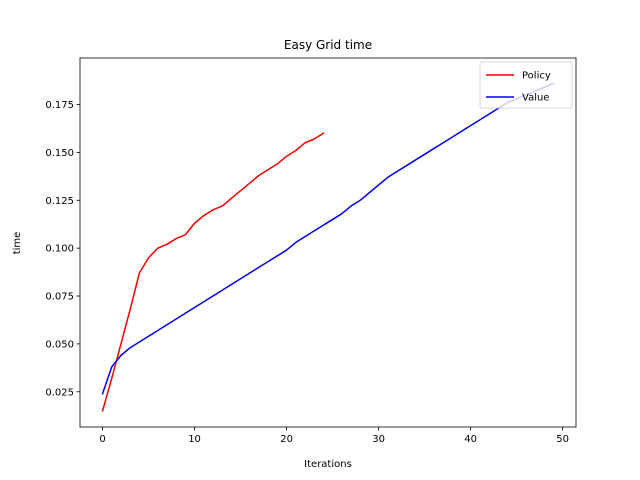 This screenshot has width=640, height=480. What do you see at coordinates (470, 439) in the screenshot?
I see `x-tick-label: 40` at bounding box center [470, 439].